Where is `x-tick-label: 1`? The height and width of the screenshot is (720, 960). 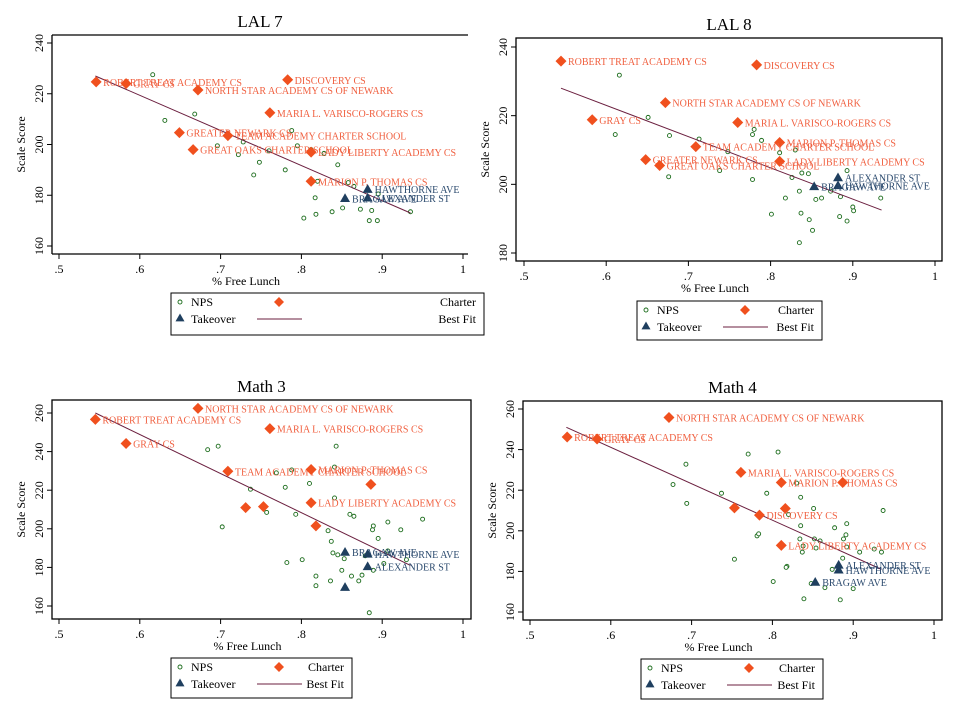
x-tick-label: 1 is located at coordinates (463, 634).